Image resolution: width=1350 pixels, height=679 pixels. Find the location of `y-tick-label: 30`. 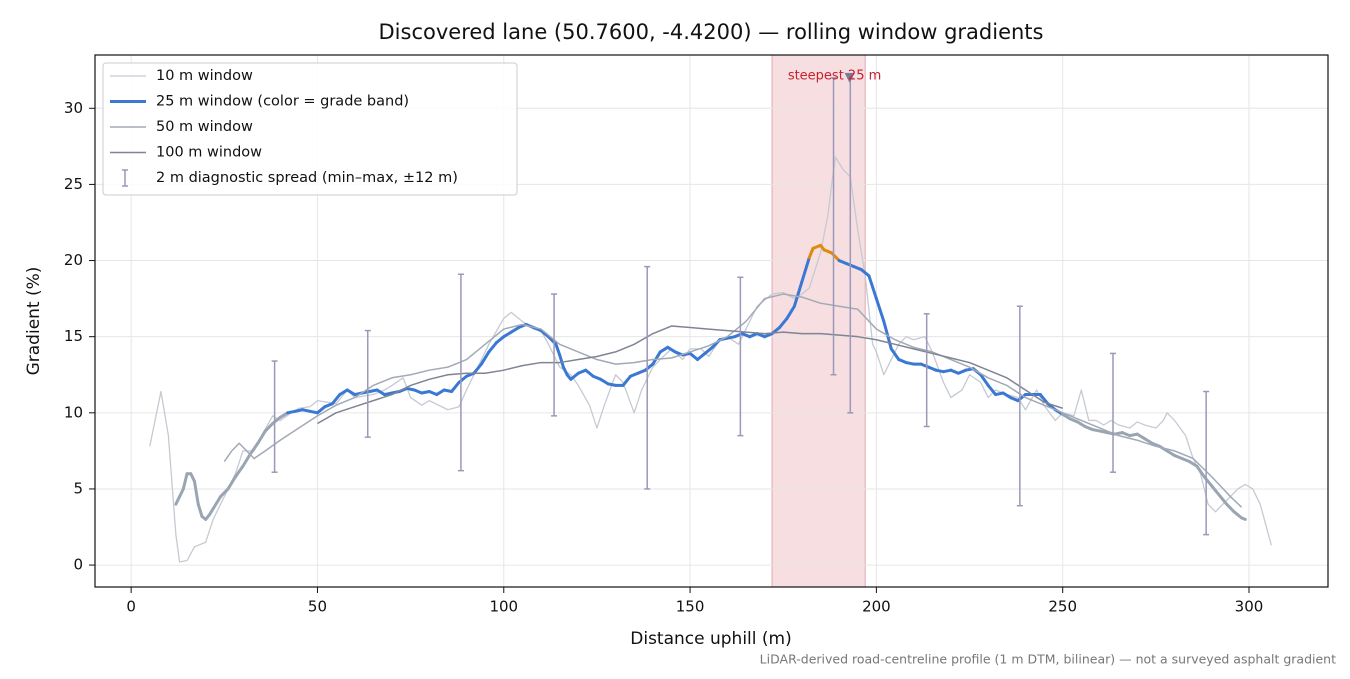

y-tick-label: 30 is located at coordinates (73, 108).